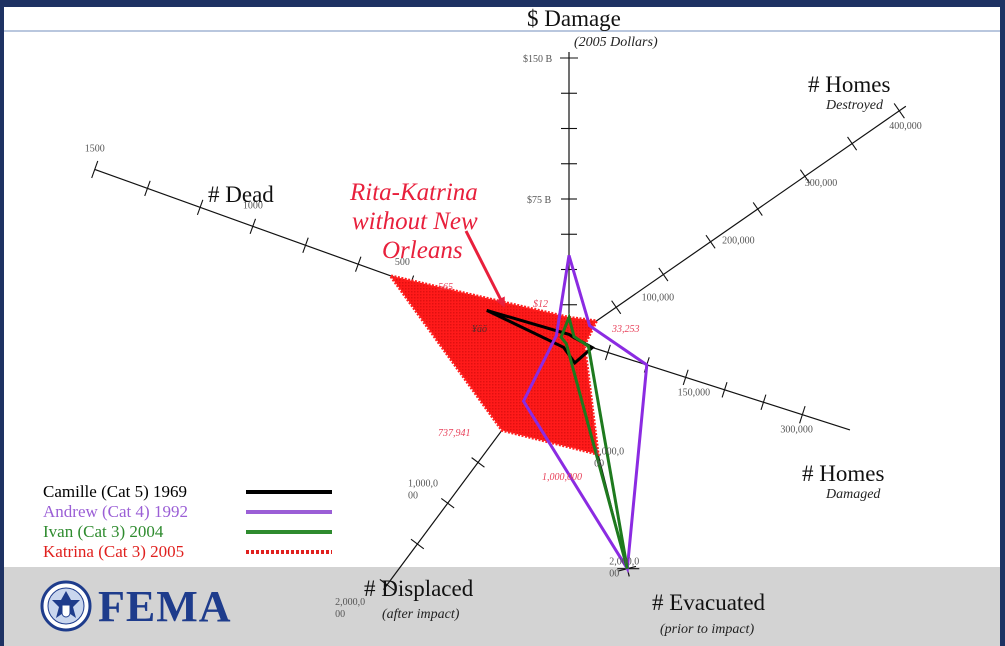  What do you see at coordinates (415, 221) in the screenshot?
I see `callout-line-2: without New` at bounding box center [415, 221].